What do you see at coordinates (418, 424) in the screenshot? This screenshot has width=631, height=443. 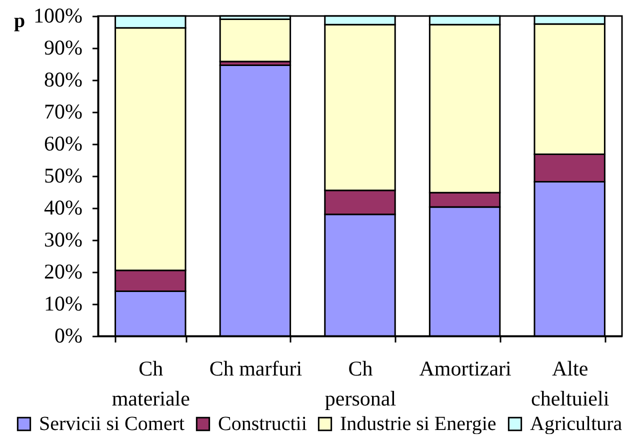 I see `legend-label: Industrie si Energie` at bounding box center [418, 424].